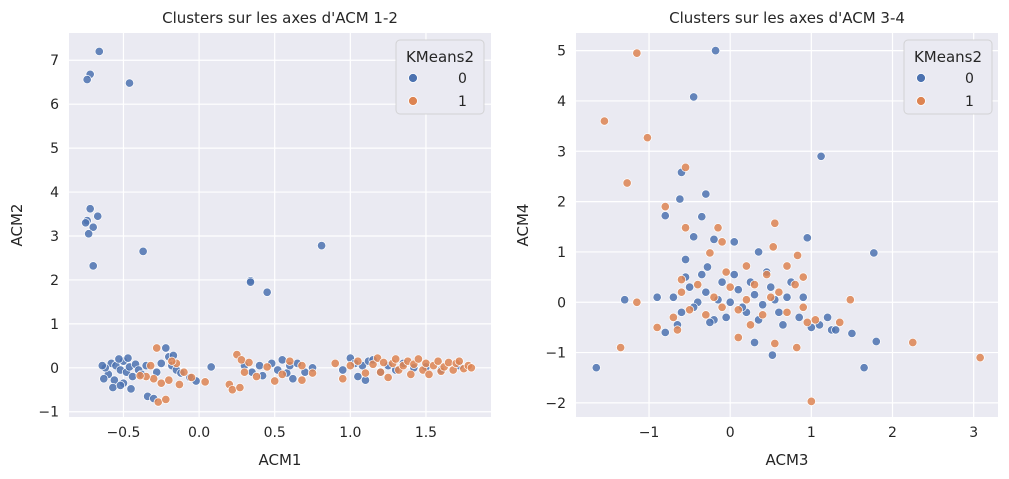 The image size is (1009, 479). What do you see at coordinates (948, 57) in the screenshot?
I see `legend-title-right: KMeans2` at bounding box center [948, 57].